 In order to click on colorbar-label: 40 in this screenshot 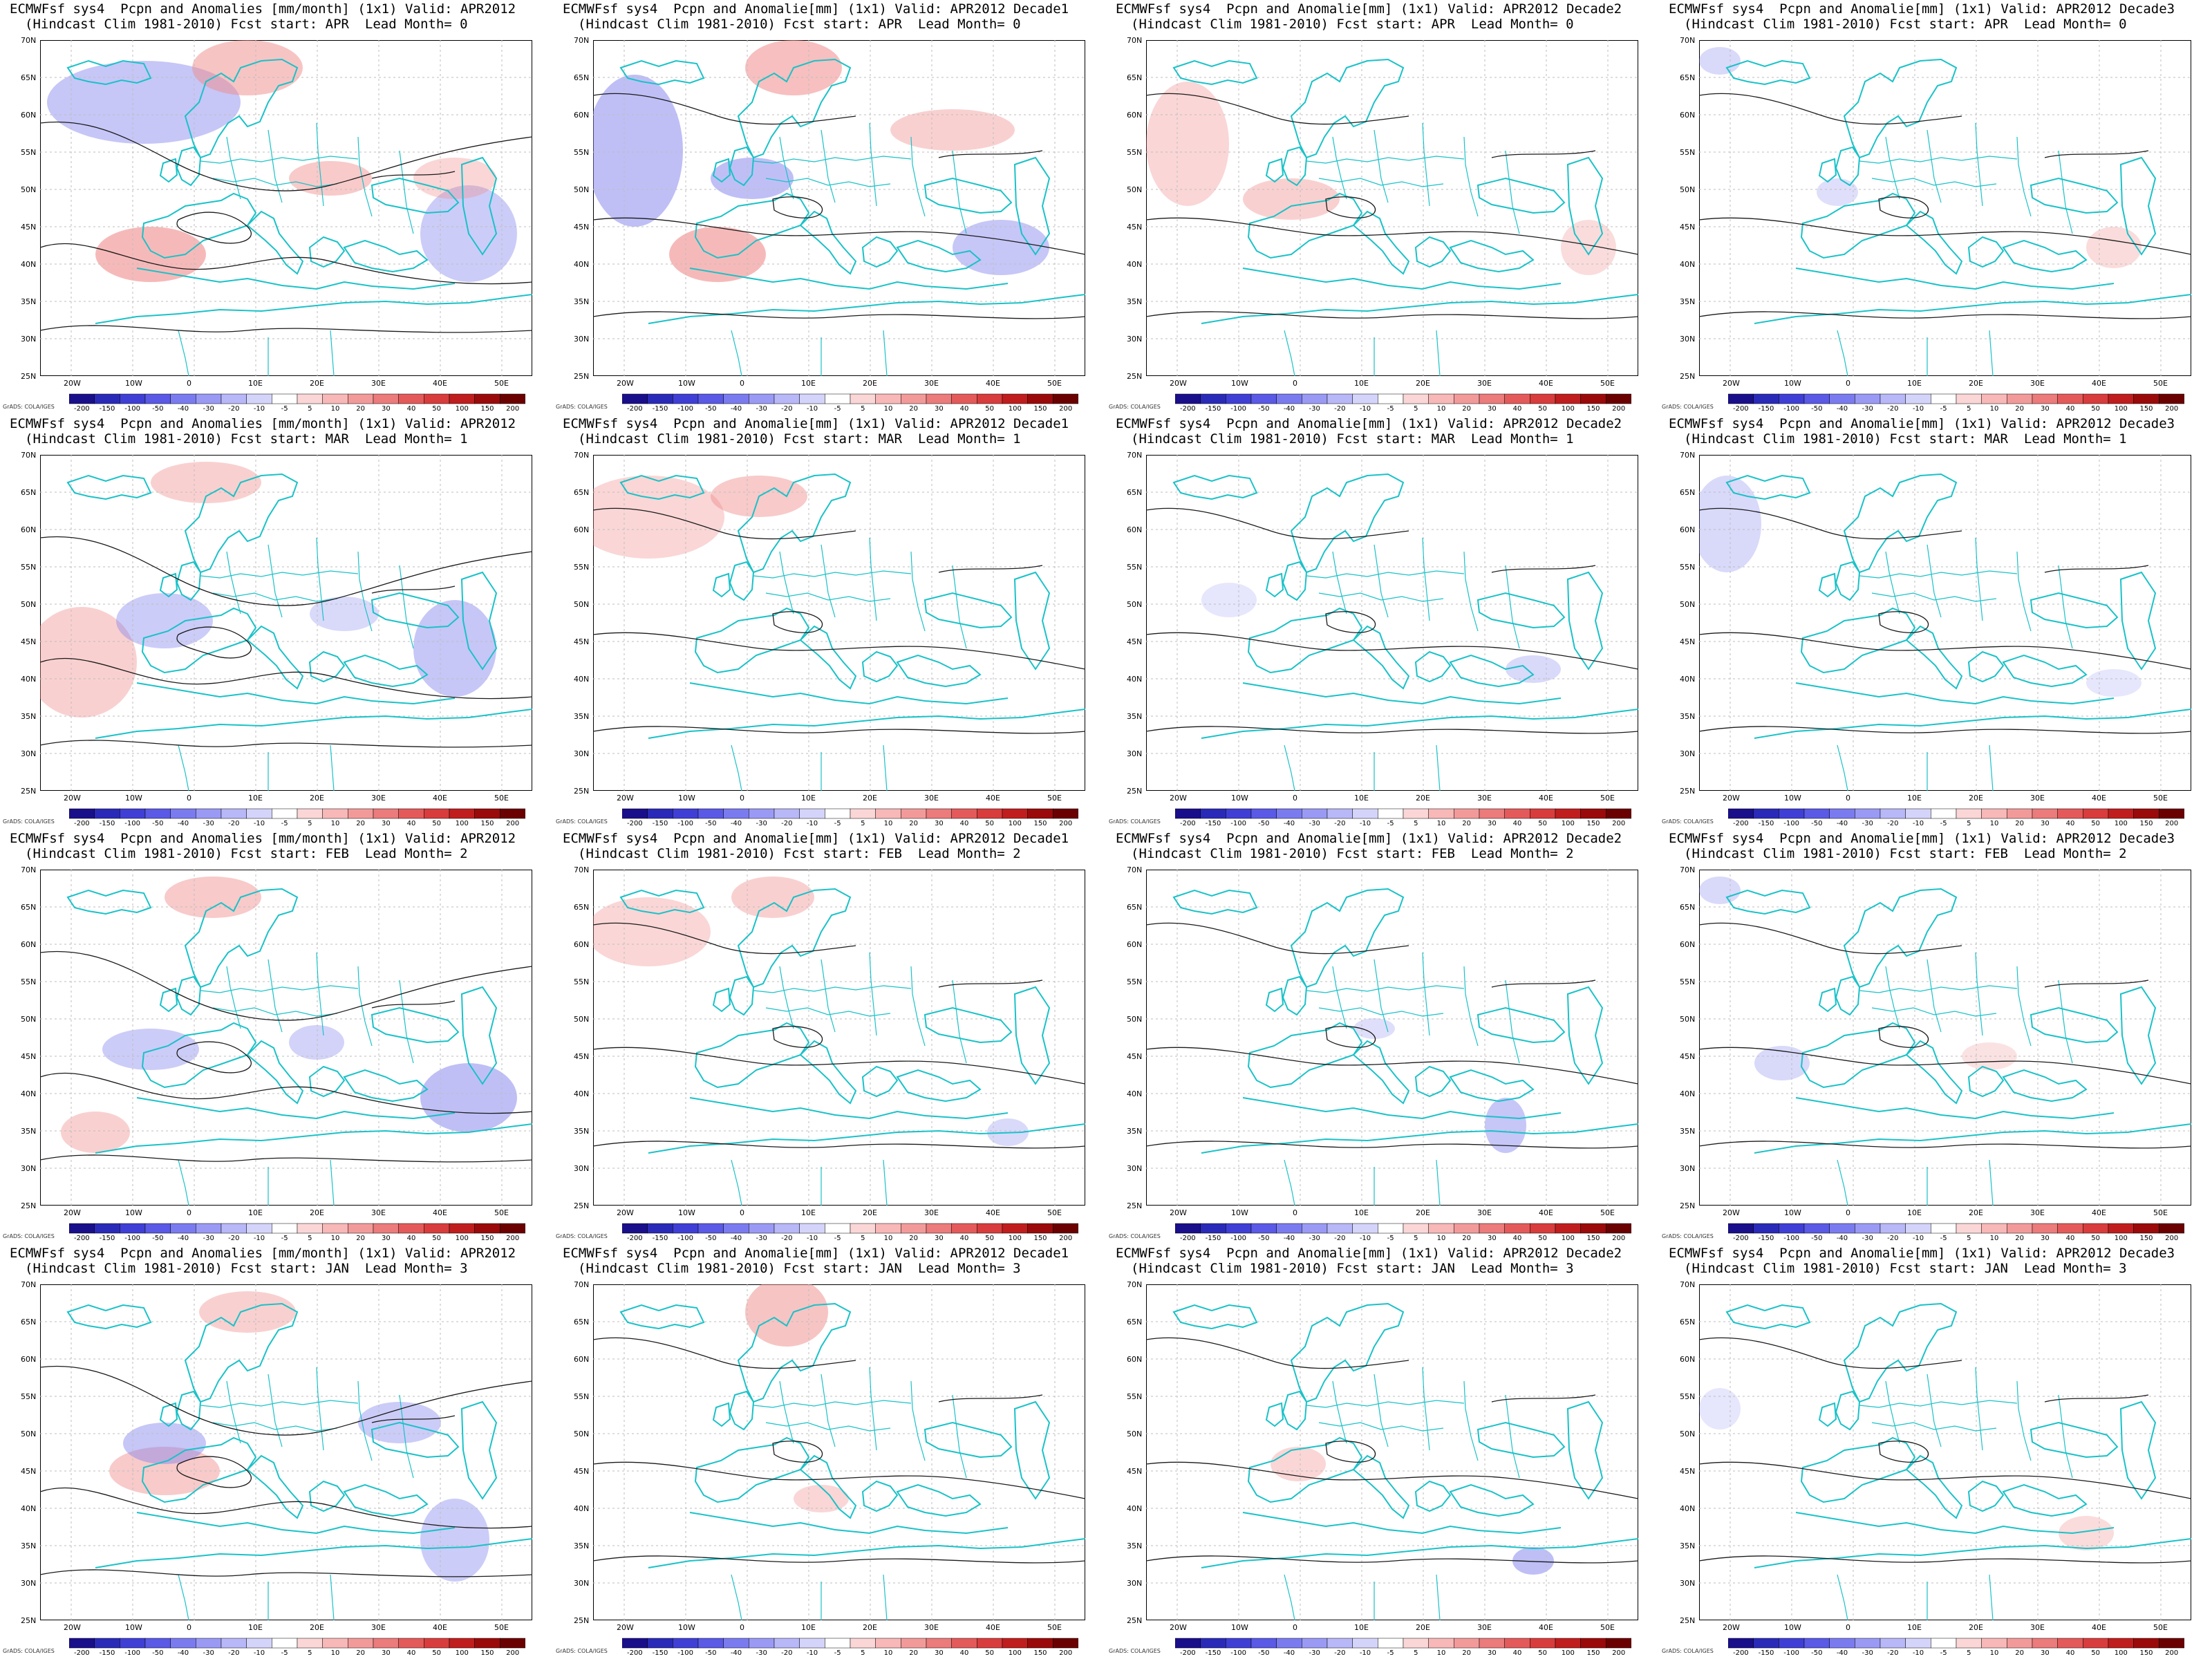, I will do `click(964, 1653)`.